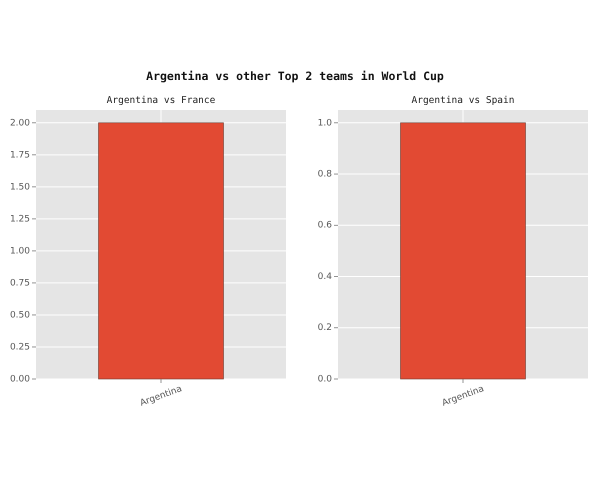  What do you see at coordinates (20, 379) in the screenshot?
I see `y-tick-label: 0.00` at bounding box center [20, 379].